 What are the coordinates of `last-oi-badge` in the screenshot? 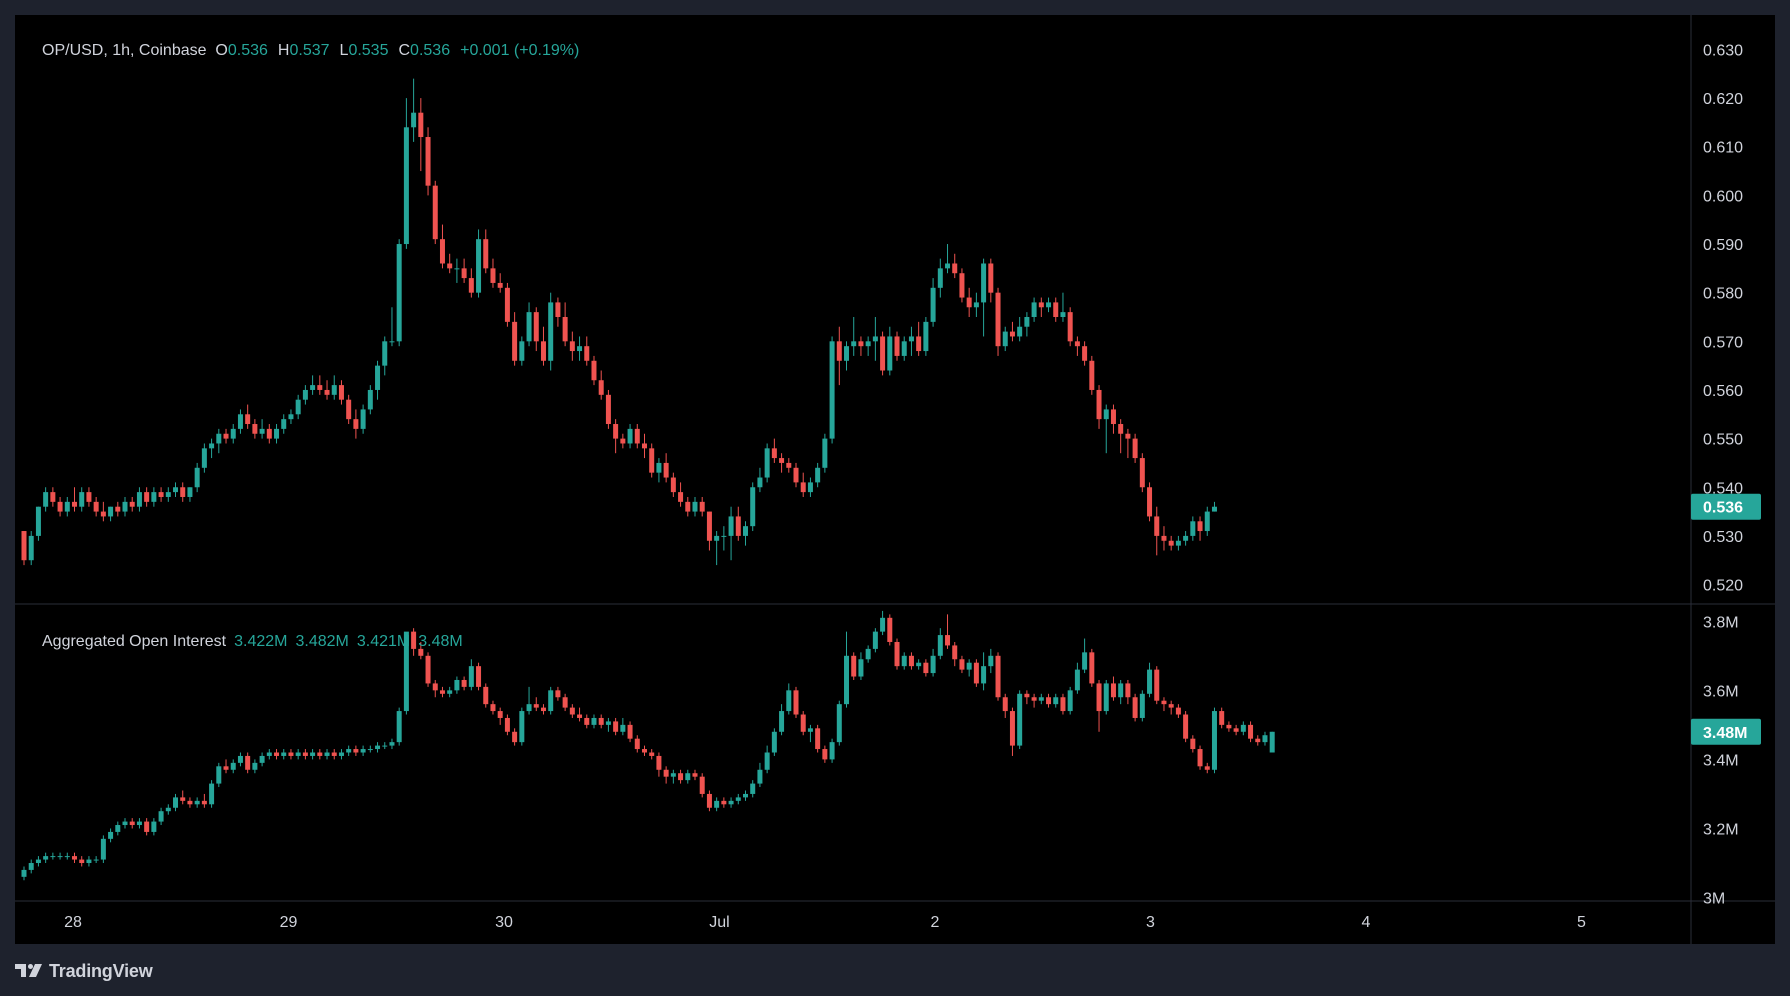 It's located at (1726, 731).